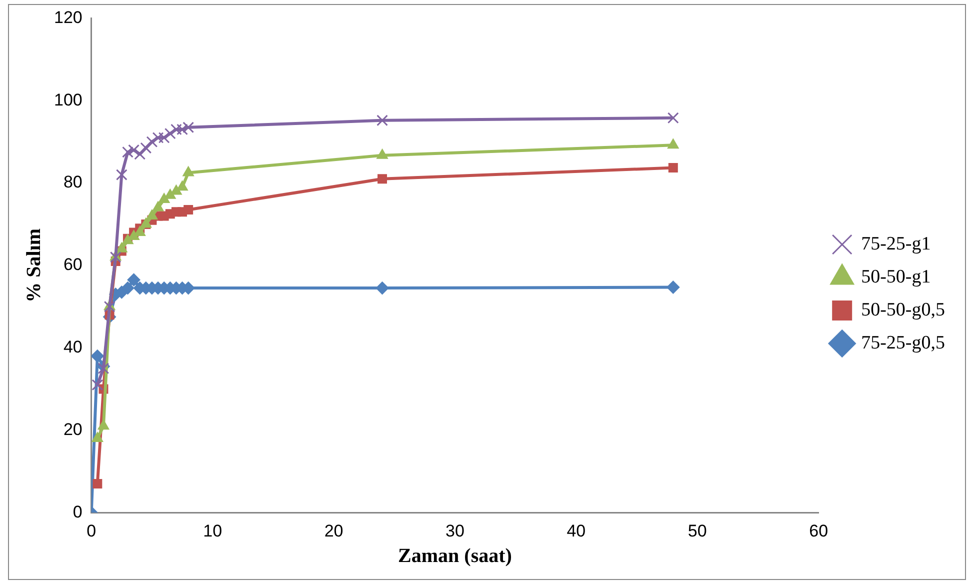  What do you see at coordinates (334, 530) in the screenshot?
I see `x-tick-label: 20` at bounding box center [334, 530].